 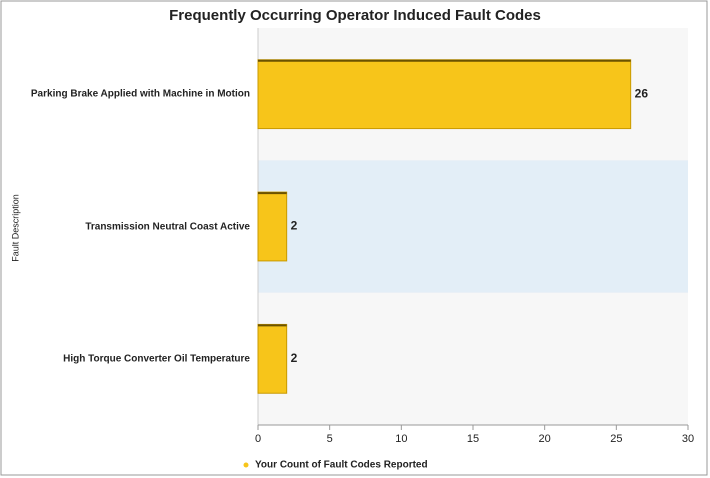 What do you see at coordinates (258, 439) in the screenshot?
I see `x-tick-label: 0` at bounding box center [258, 439].